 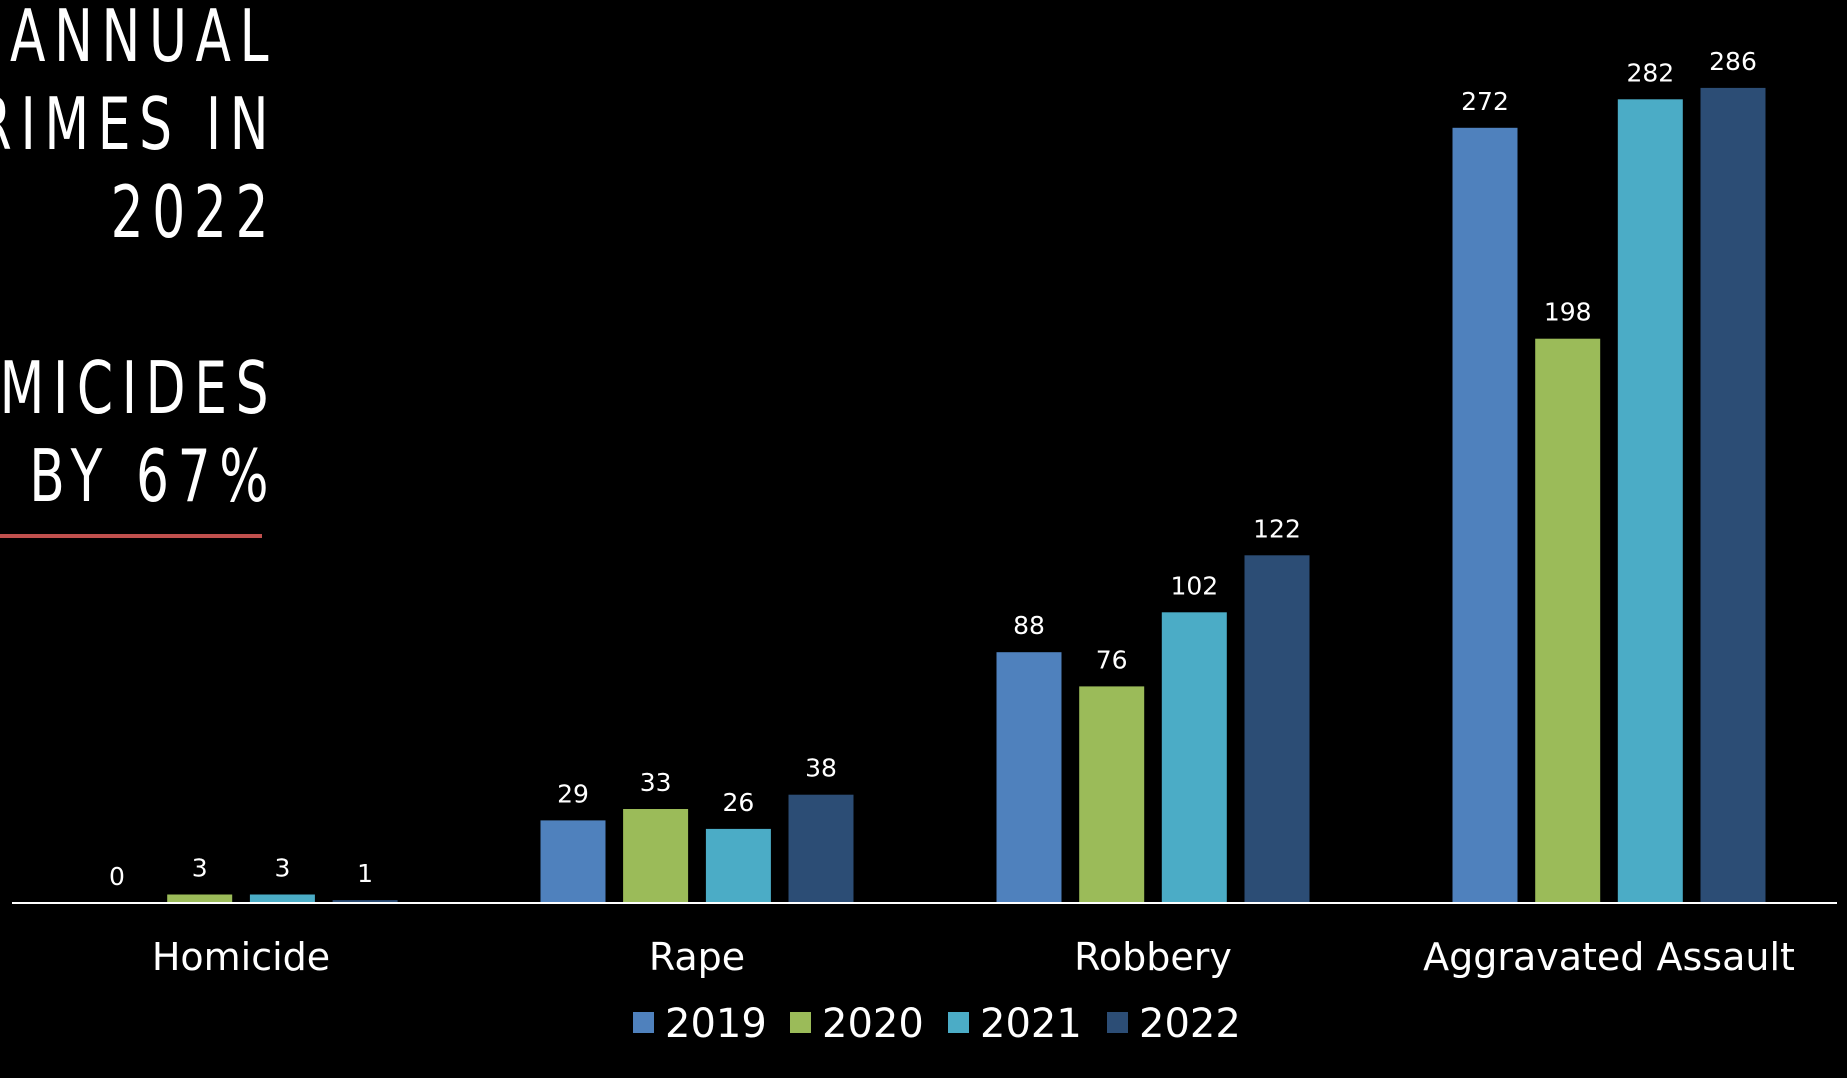 What do you see at coordinates (1650, 501) in the screenshot?
I see `bar-aggravated-assault-2021` at bounding box center [1650, 501].